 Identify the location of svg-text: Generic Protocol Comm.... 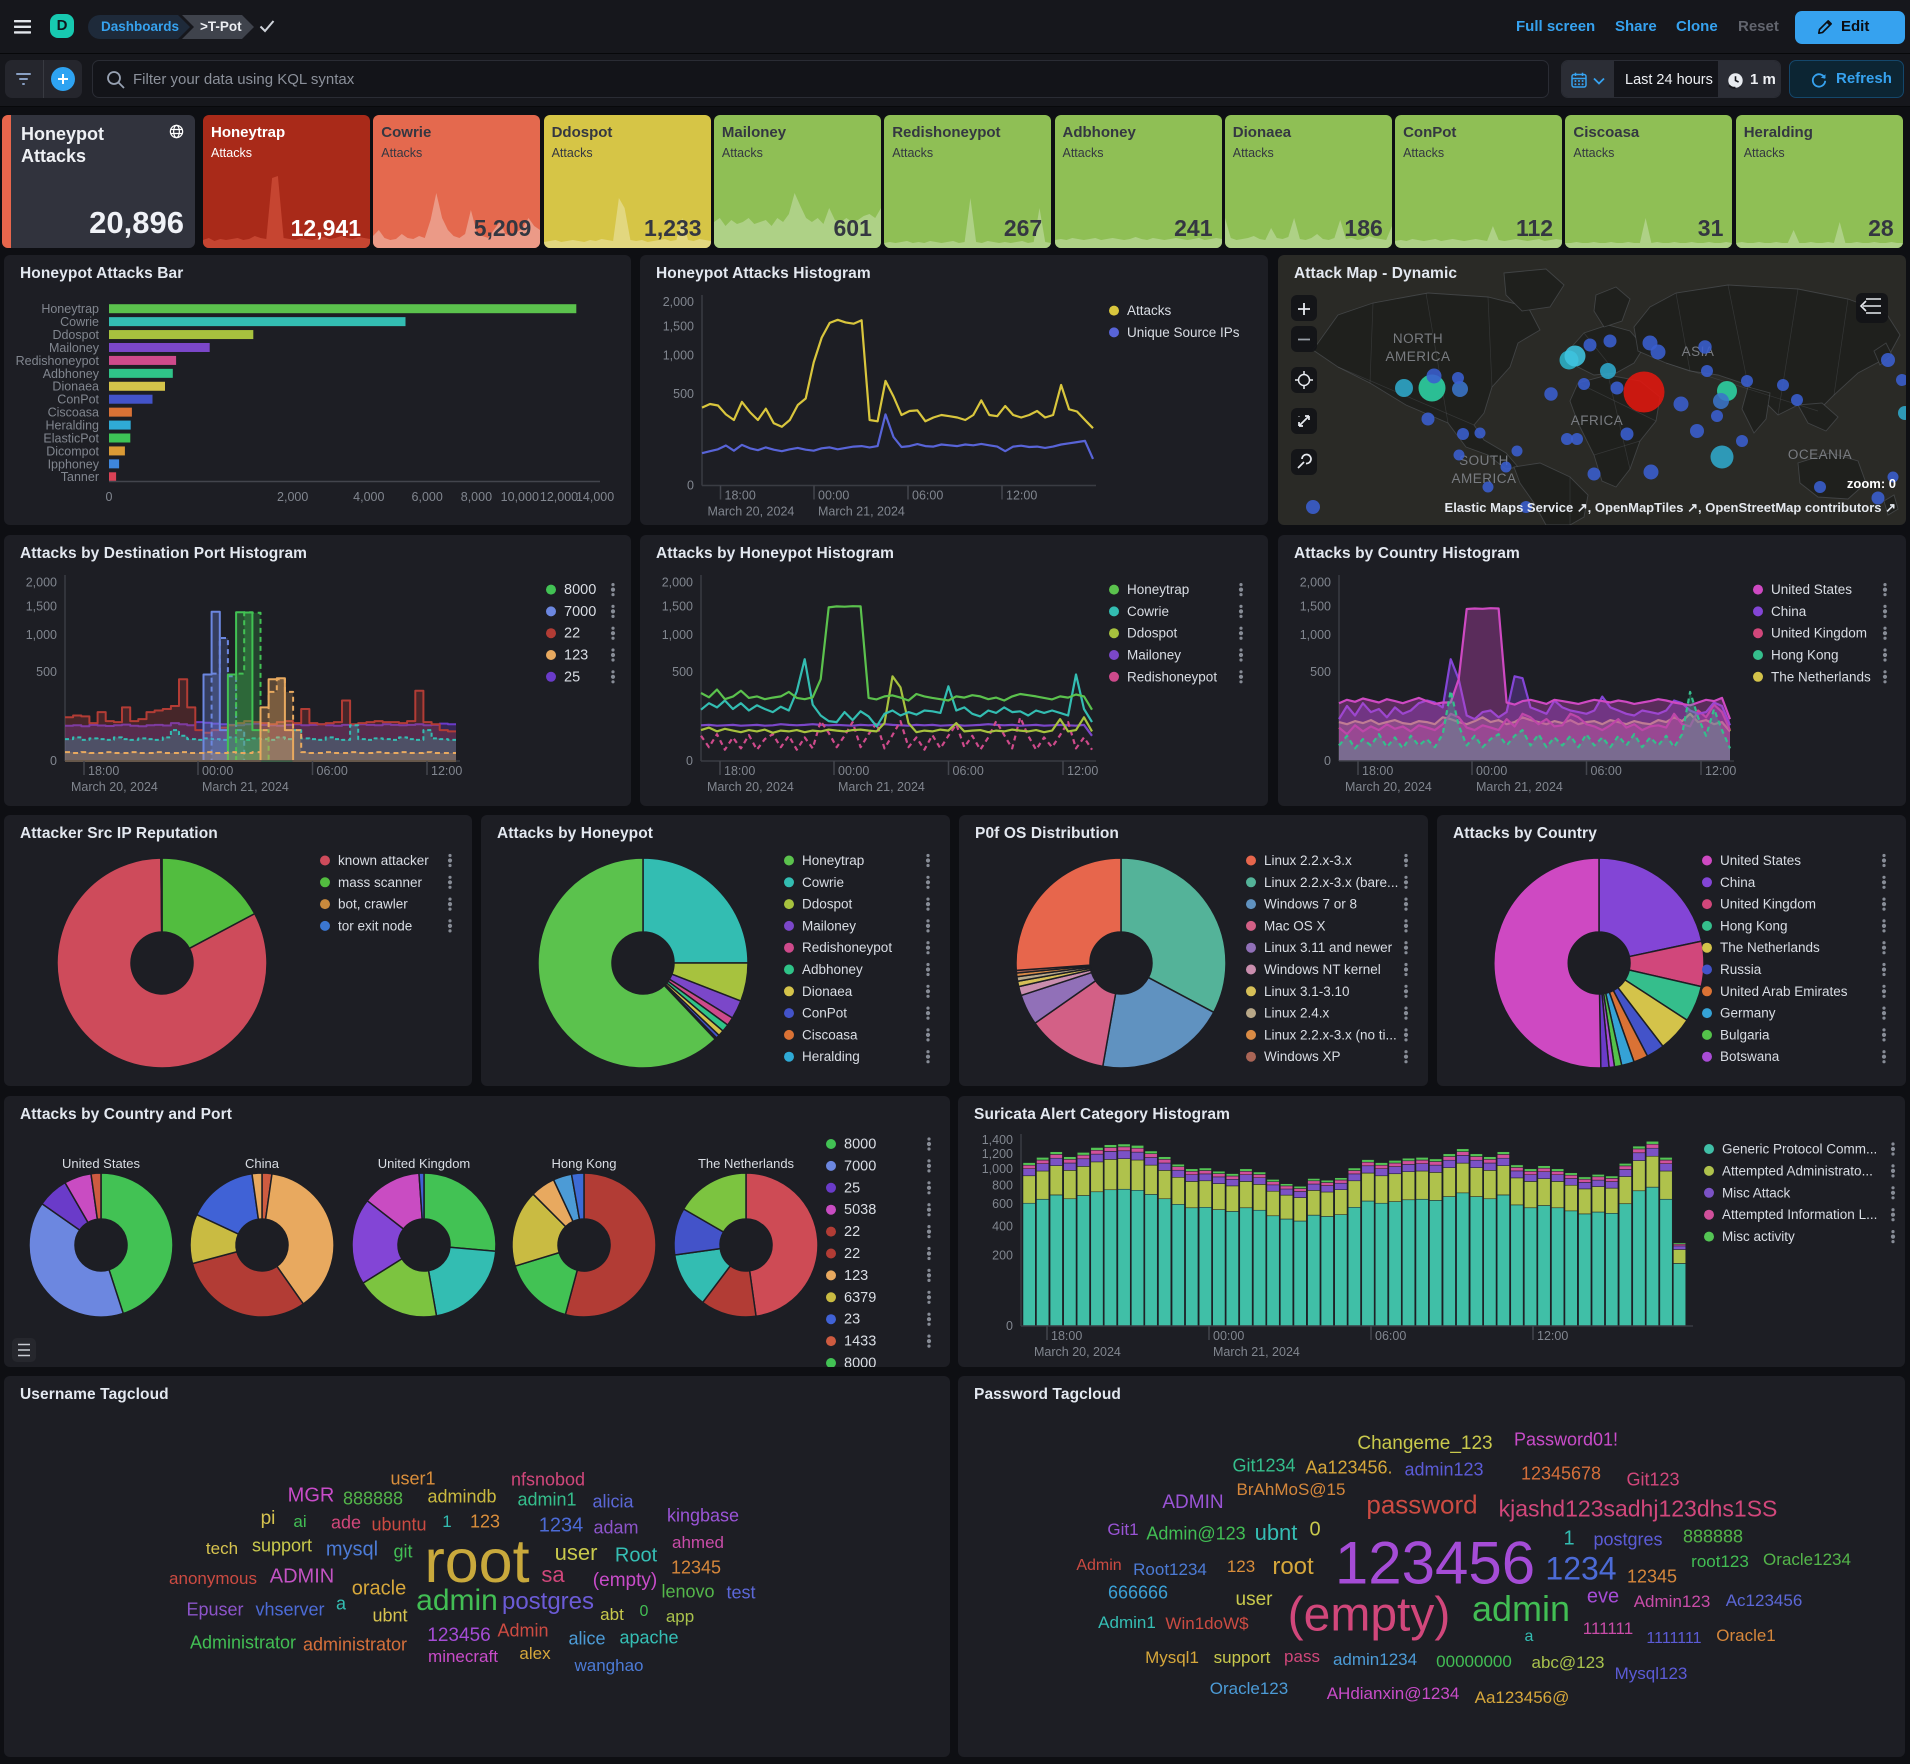
(1799, 1149).